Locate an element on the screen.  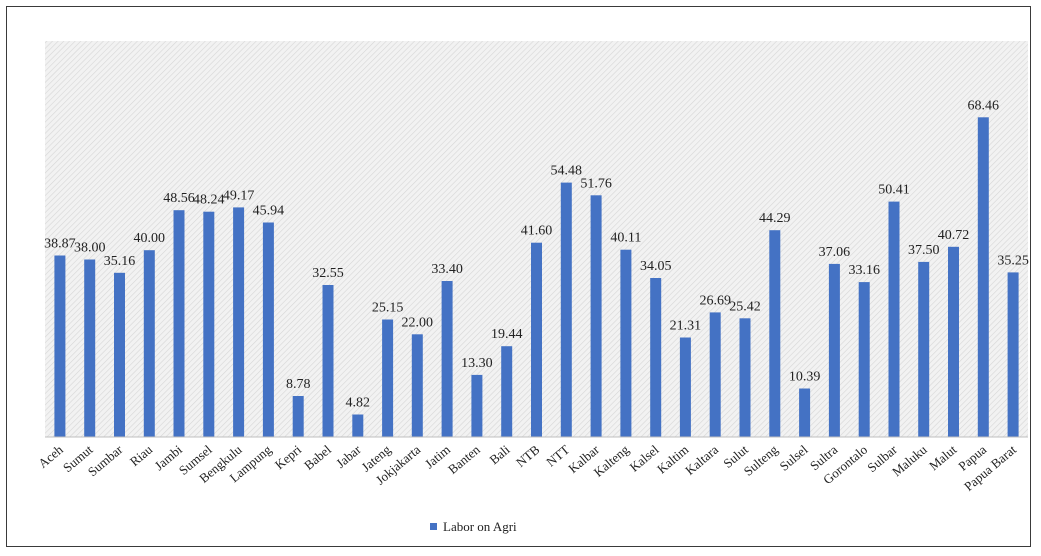
value-label: 50.41 is located at coordinates (894, 190).